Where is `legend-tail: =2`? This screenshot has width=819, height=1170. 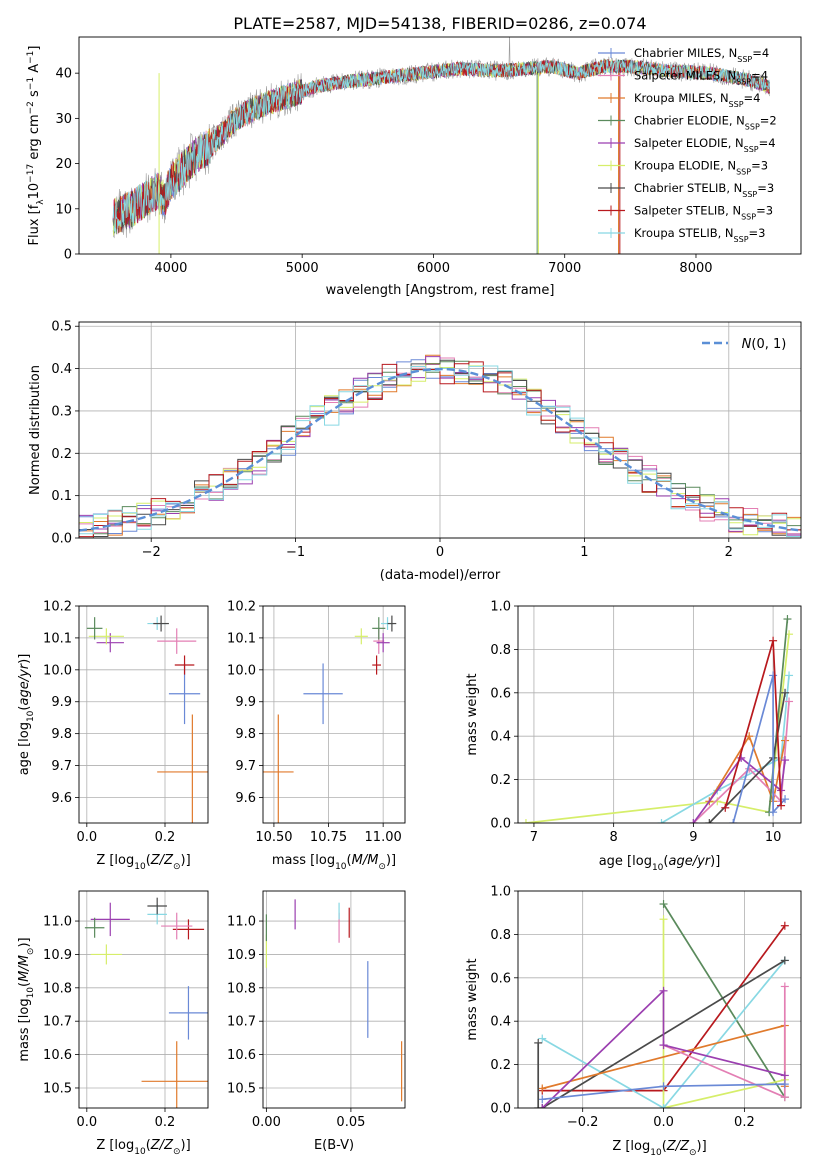 legend-tail: =2 is located at coordinates (768, 121).